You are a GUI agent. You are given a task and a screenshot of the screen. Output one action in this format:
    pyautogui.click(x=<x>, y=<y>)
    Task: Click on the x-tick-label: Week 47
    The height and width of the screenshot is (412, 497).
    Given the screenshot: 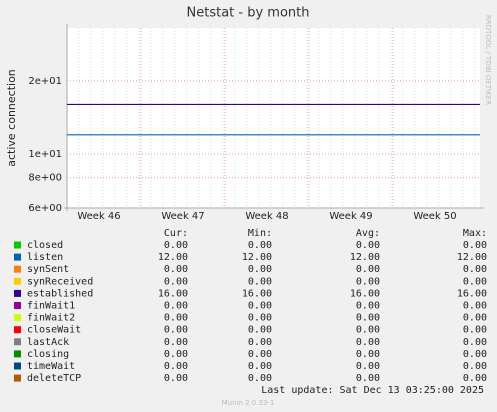 What is the action you would take?
    pyautogui.click(x=182, y=216)
    